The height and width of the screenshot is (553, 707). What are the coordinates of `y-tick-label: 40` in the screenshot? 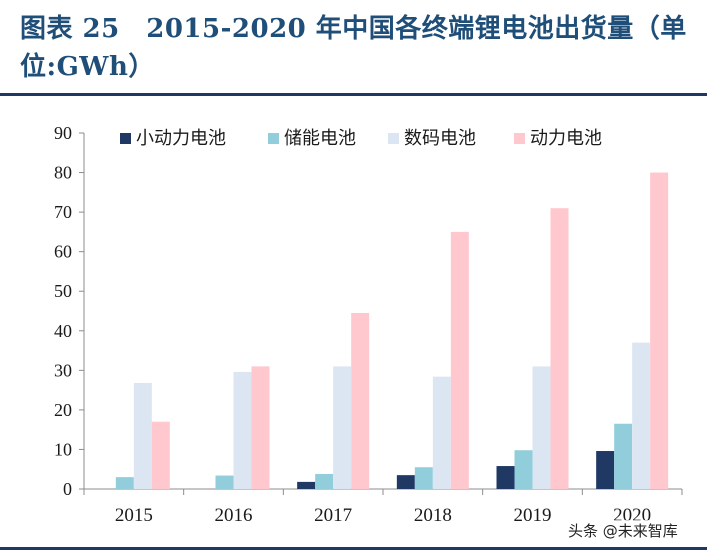 It's located at (63, 331).